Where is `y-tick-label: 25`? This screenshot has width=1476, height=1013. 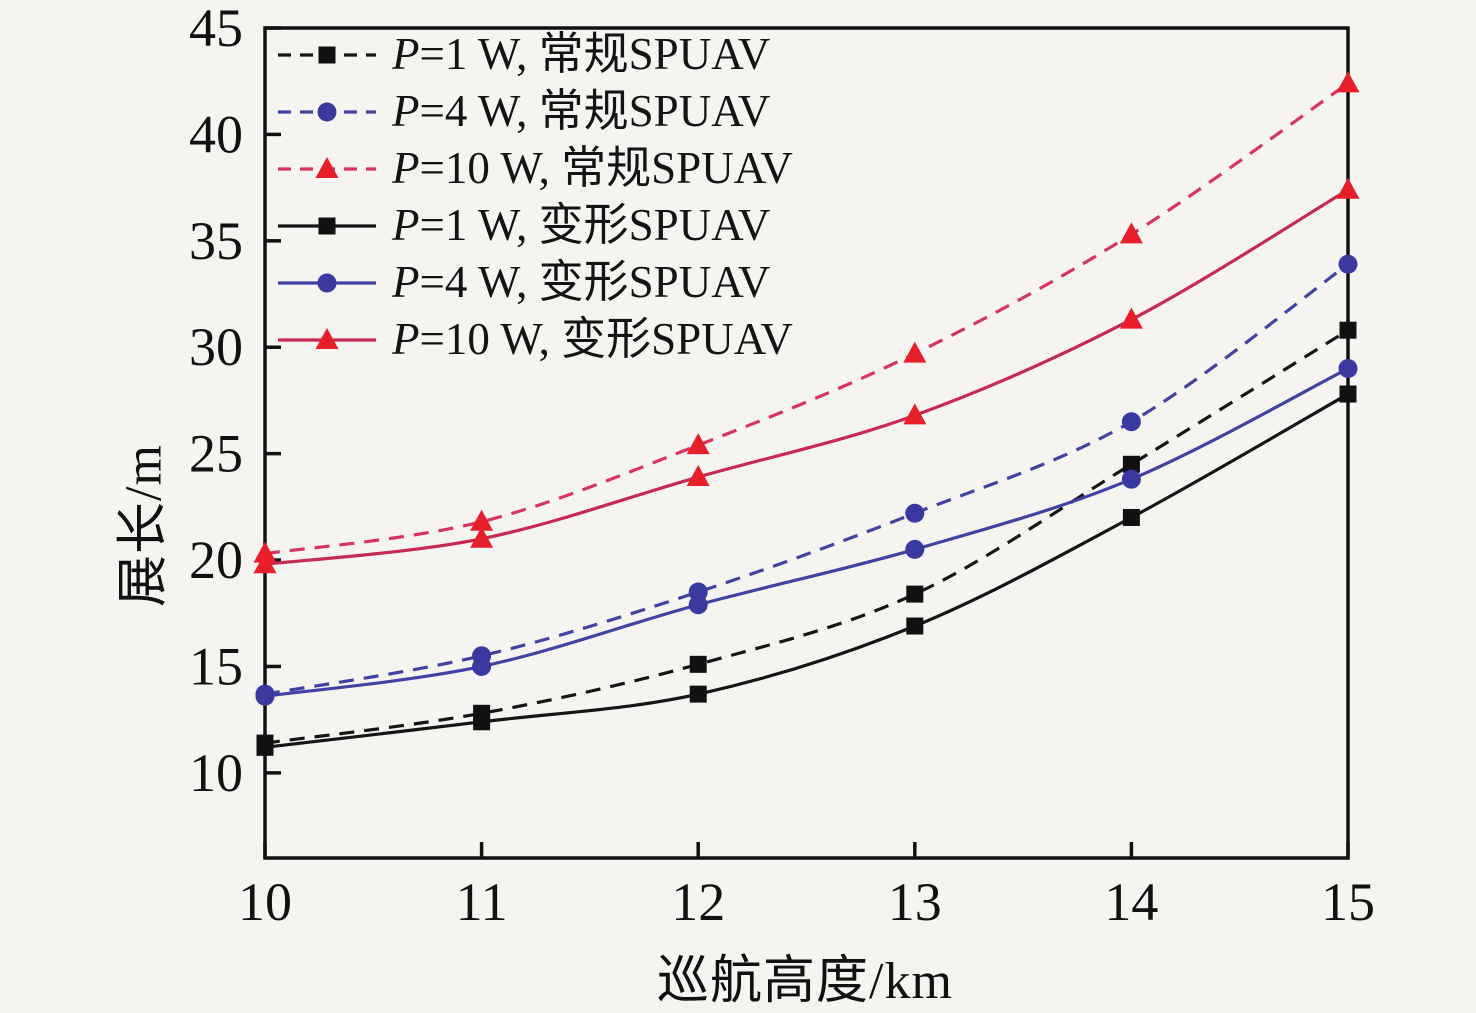
y-tick-label: 25 is located at coordinates (216, 454).